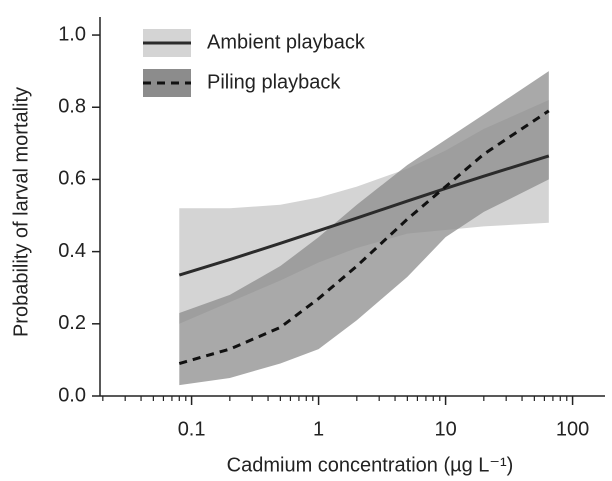 The height and width of the screenshot is (481, 612). I want to click on x-tick-label: 0.1, so click(192, 429).